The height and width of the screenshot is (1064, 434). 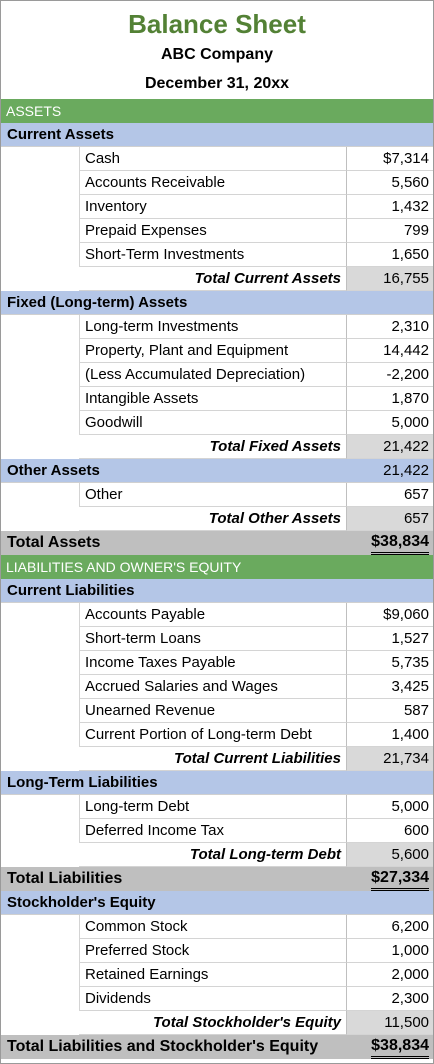 I want to click on subtotal-row-label: Total Stockholder's Equity, so click(x=213, y=1023).